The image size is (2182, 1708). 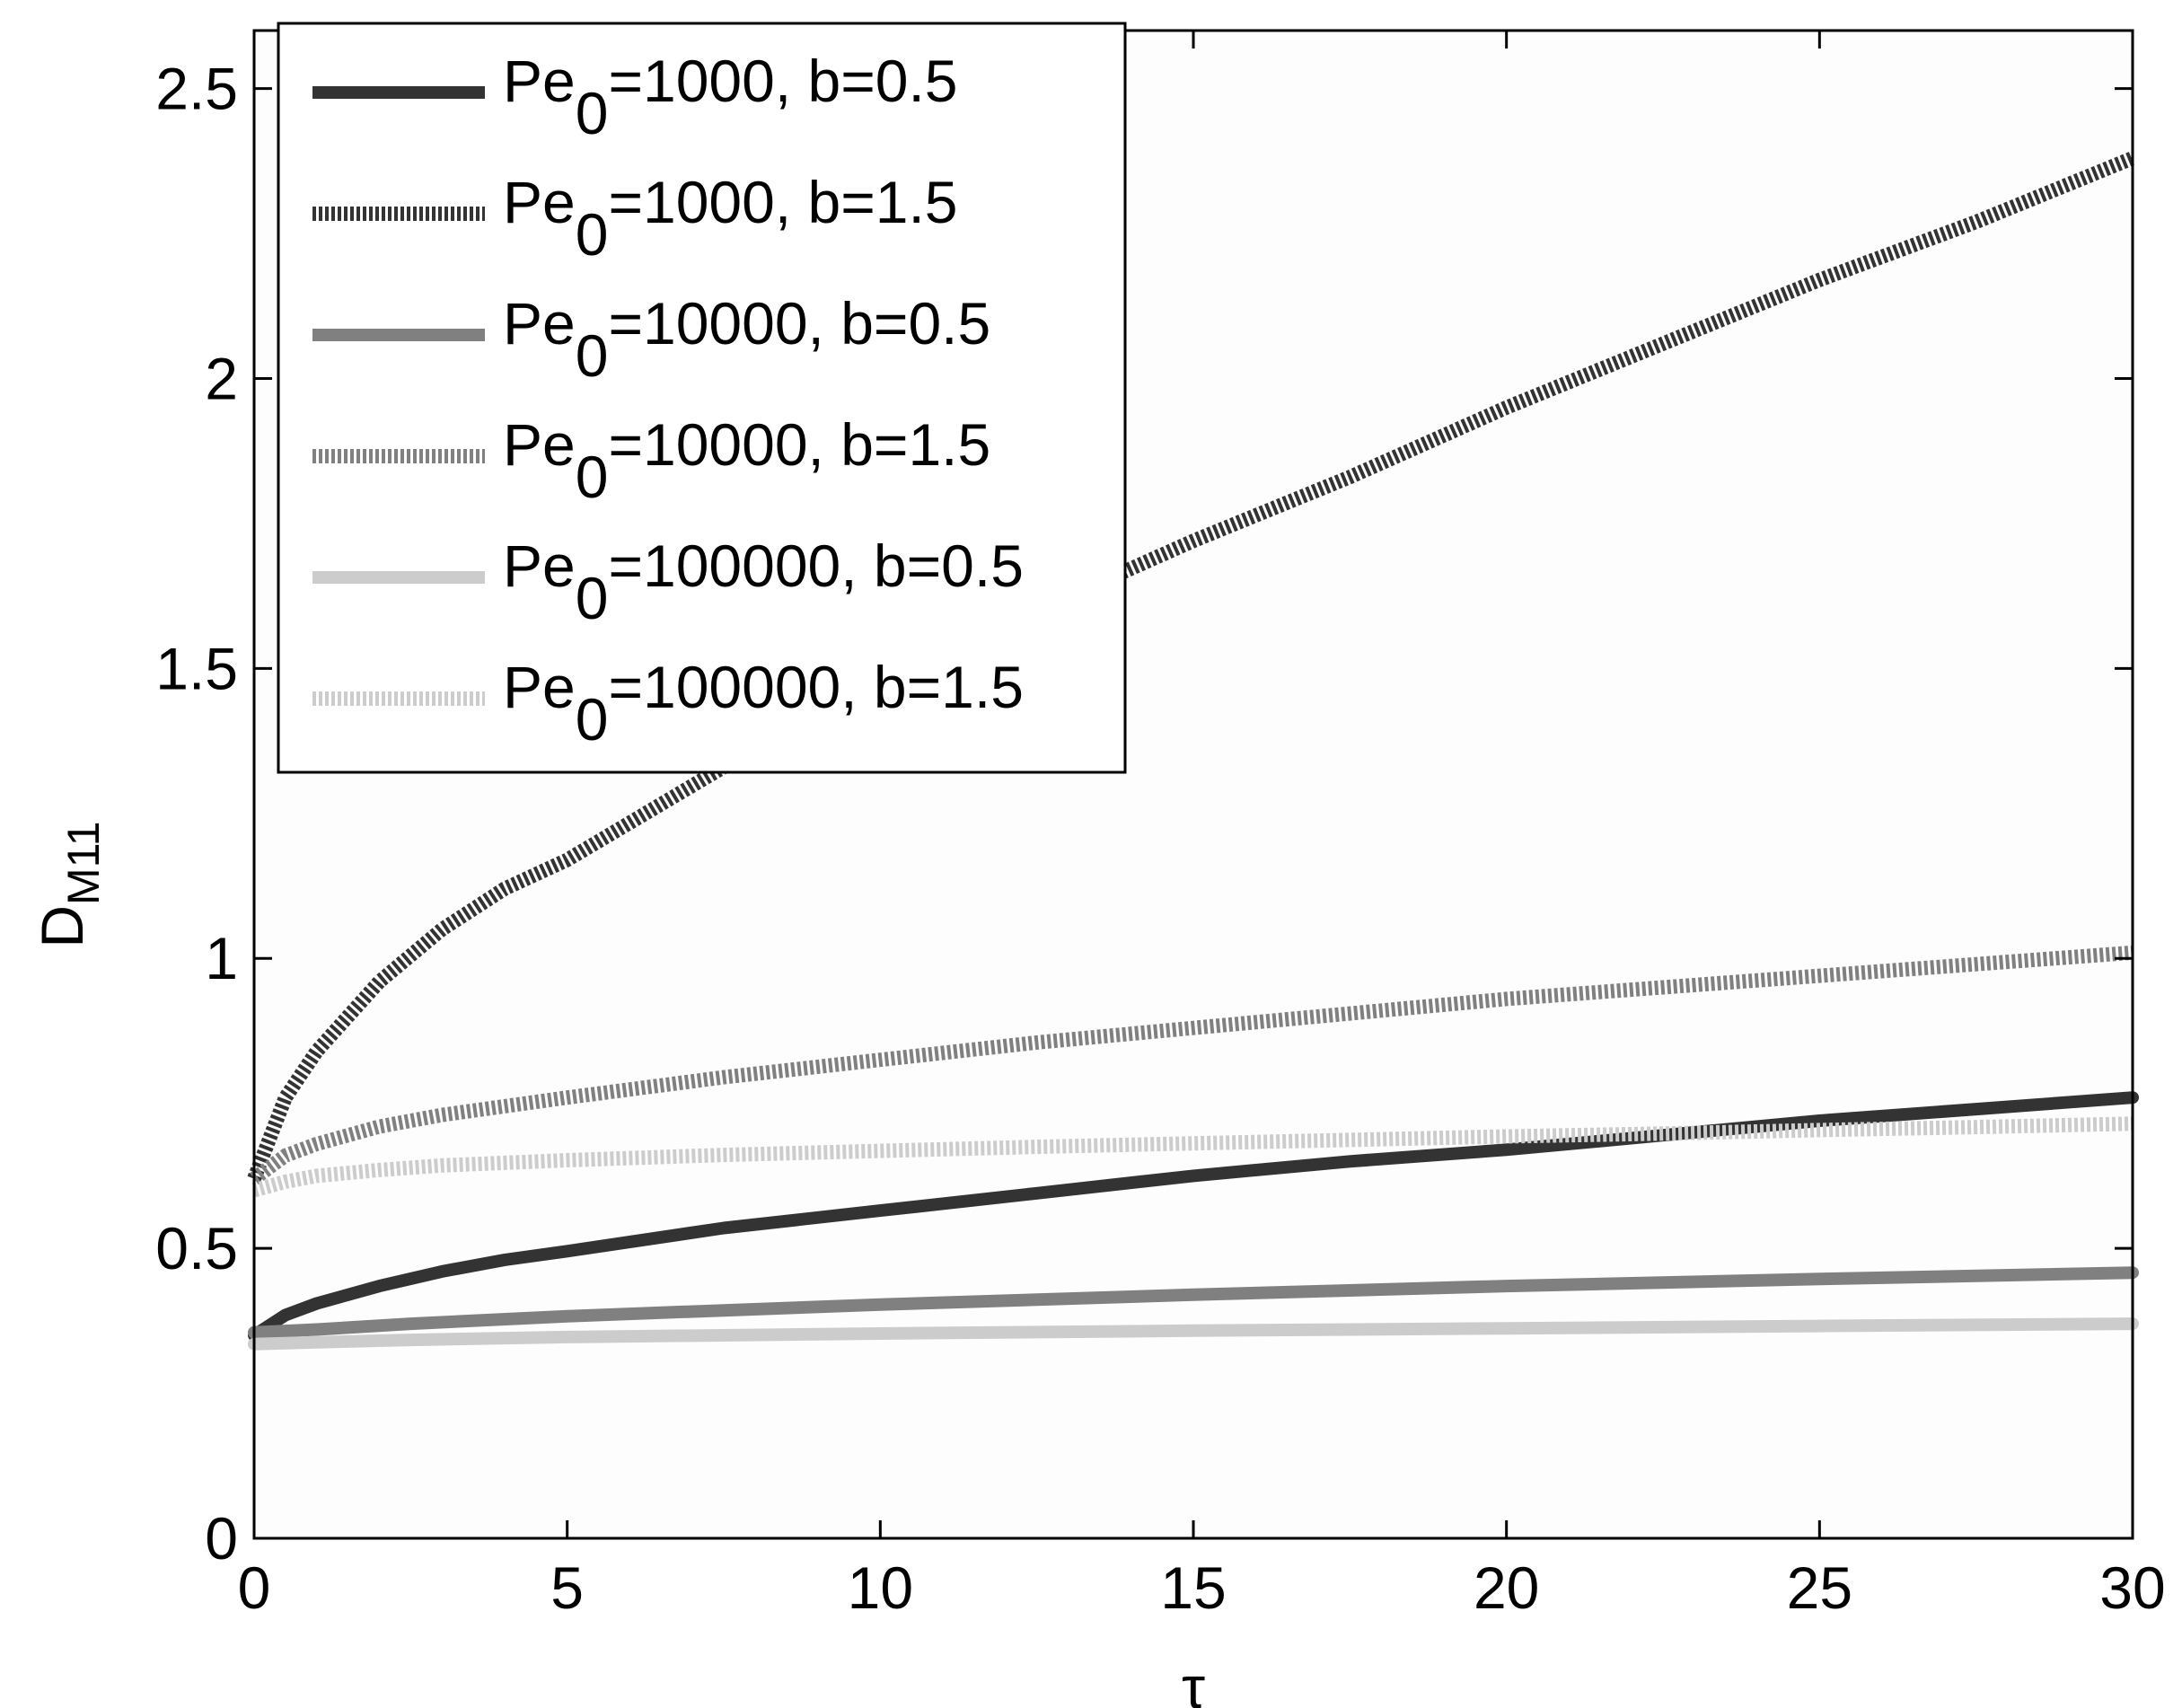 I want to click on legend-label-2: Pe0=1000, b=1.5, so click(x=730, y=218).